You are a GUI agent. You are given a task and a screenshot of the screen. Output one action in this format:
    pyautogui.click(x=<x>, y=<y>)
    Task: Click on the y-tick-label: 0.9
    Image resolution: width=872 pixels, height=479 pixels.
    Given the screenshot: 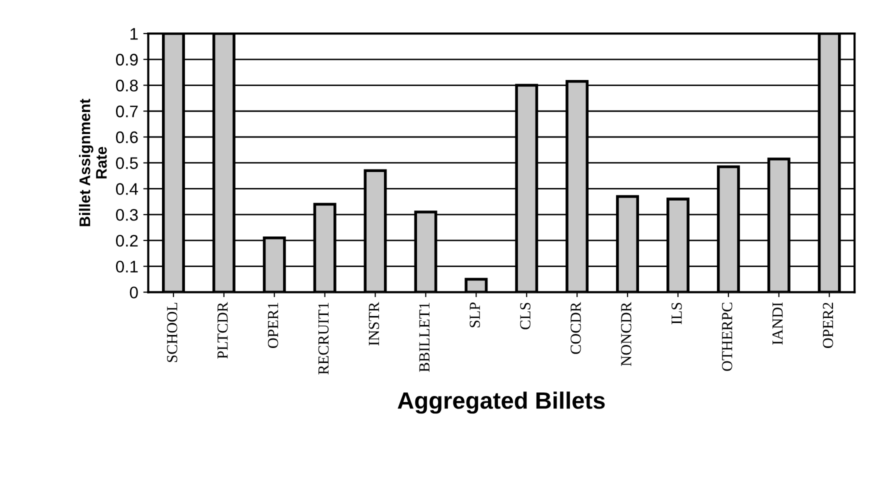 What is the action you would take?
    pyautogui.click(x=127, y=60)
    